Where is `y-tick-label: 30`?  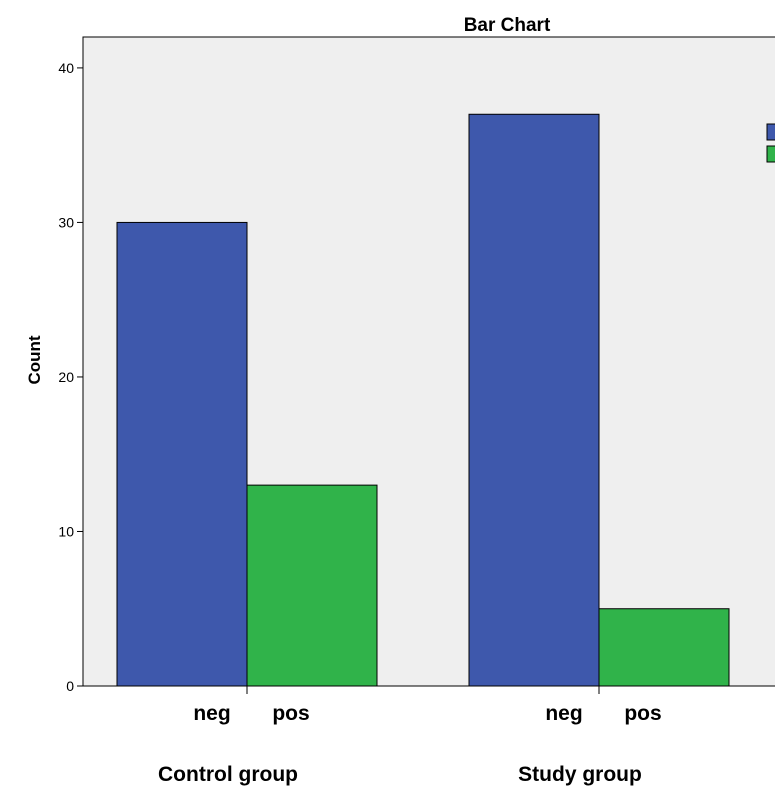 y-tick-label: 30 is located at coordinates (66, 222).